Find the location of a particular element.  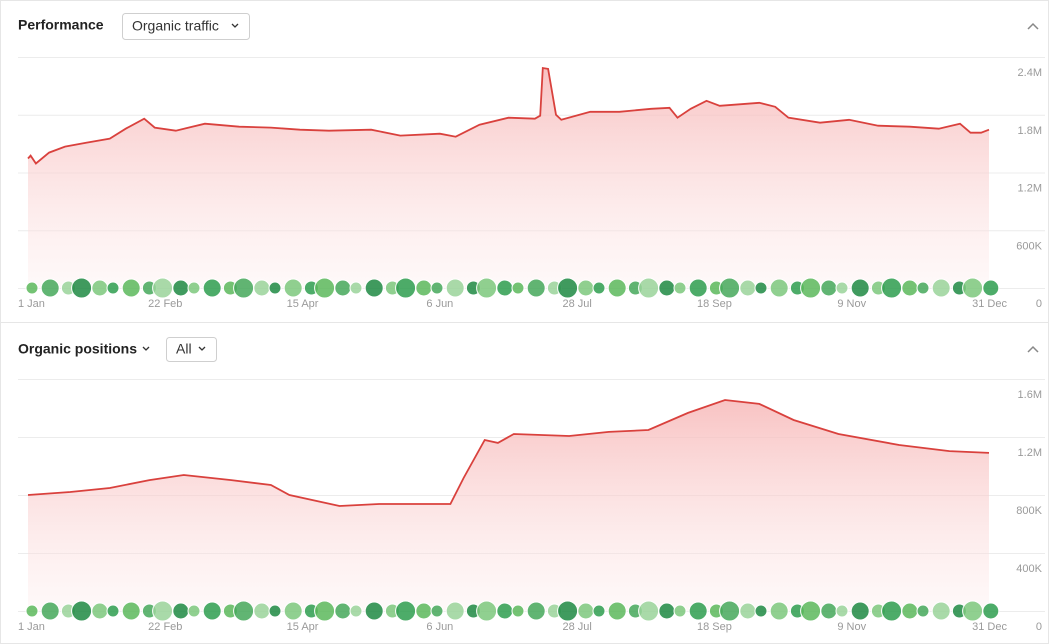

panel-title: Performance is located at coordinates (61, 25).